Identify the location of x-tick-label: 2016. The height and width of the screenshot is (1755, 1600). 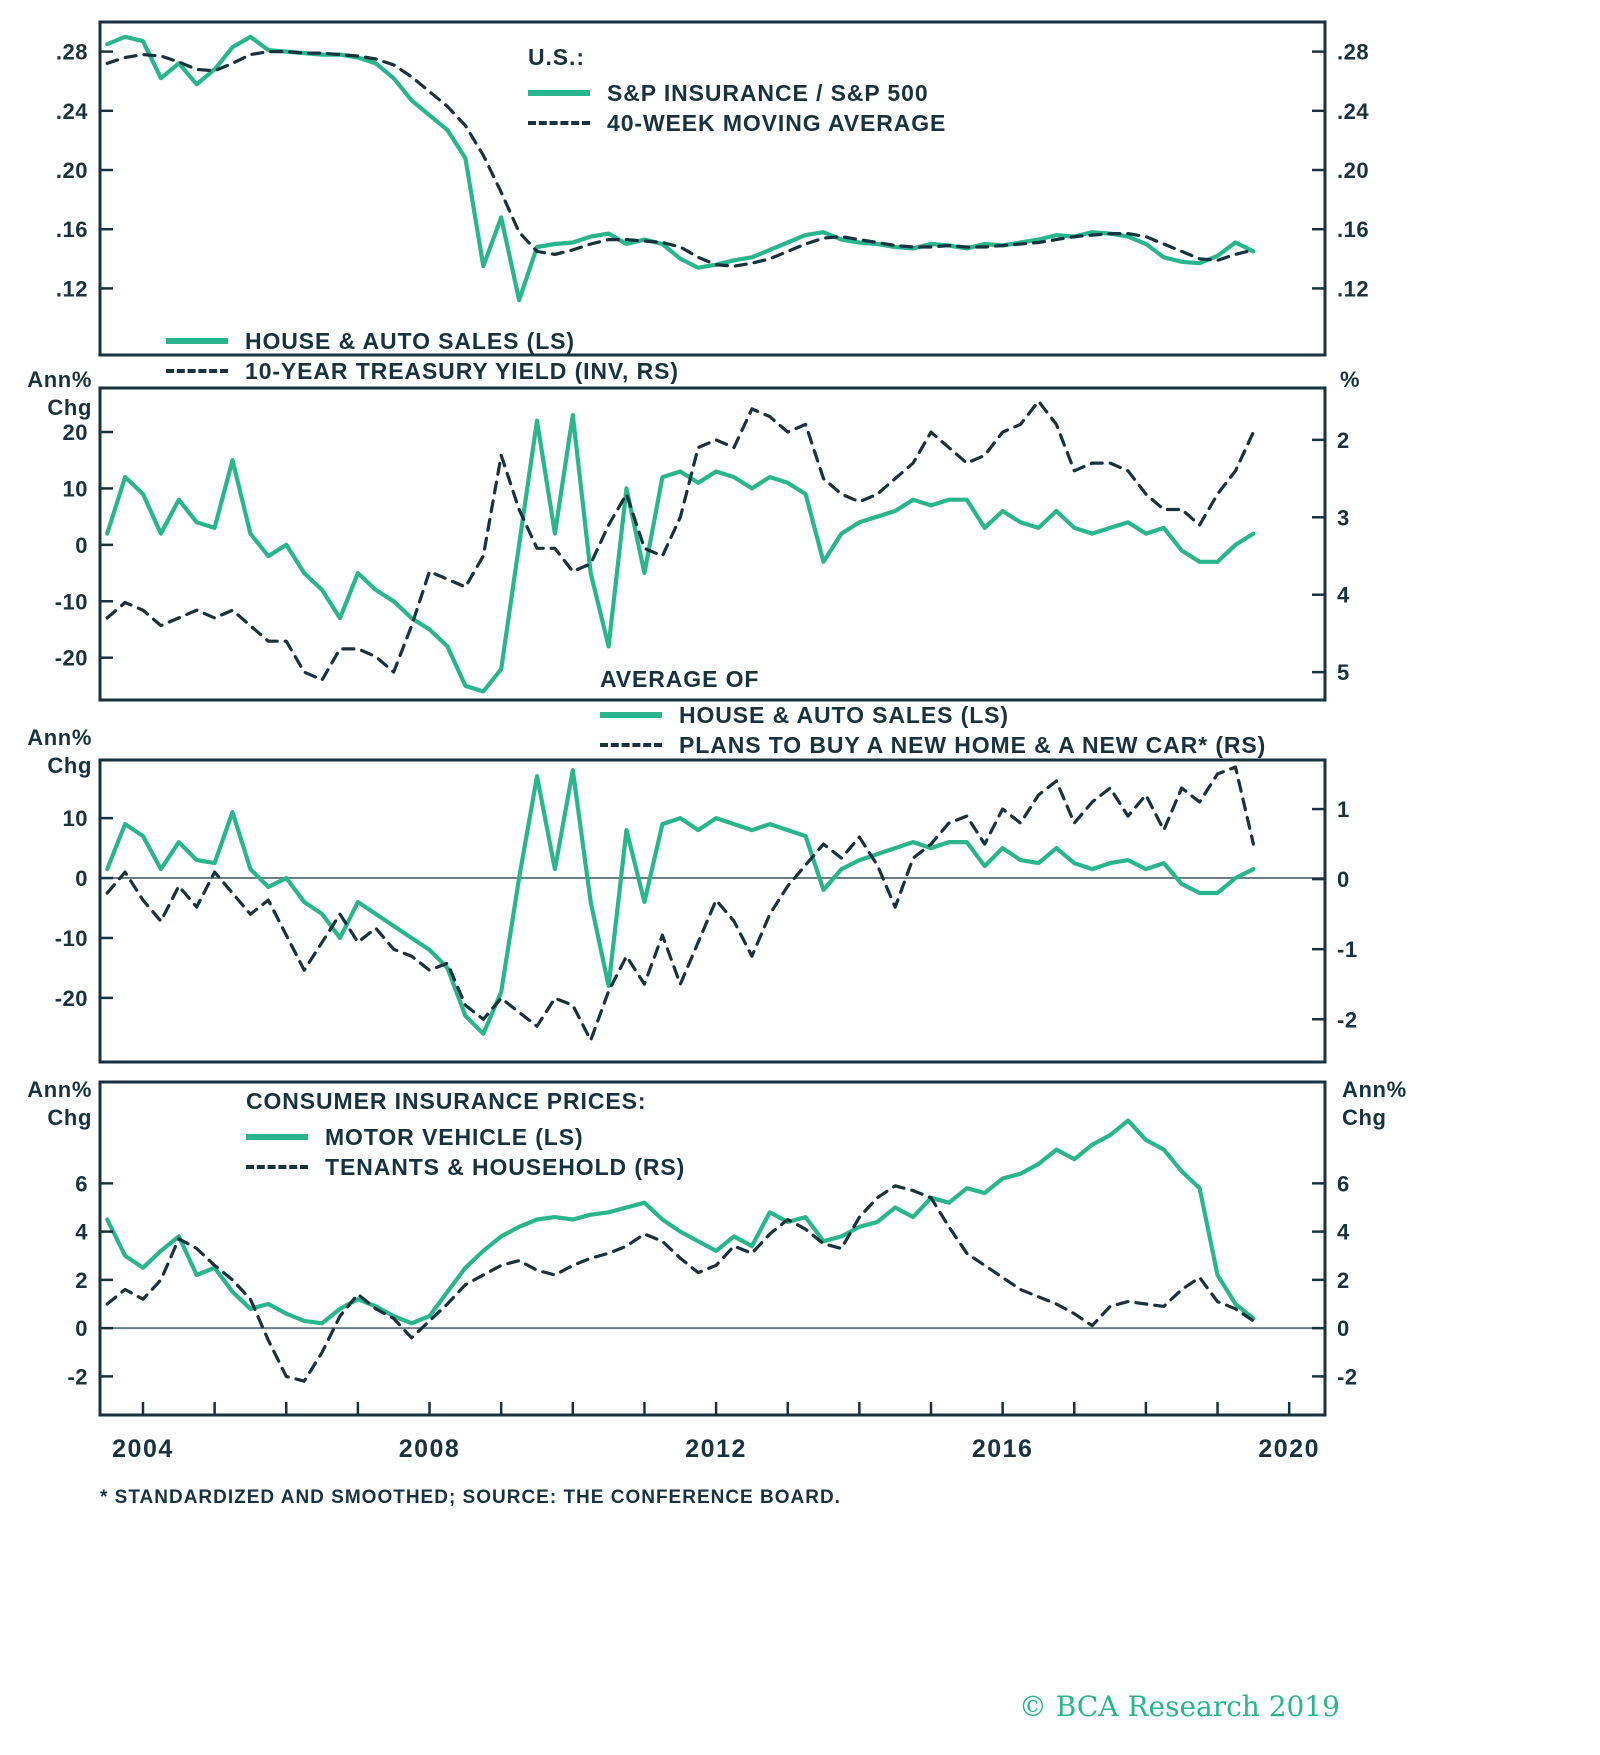
(1003, 1449).